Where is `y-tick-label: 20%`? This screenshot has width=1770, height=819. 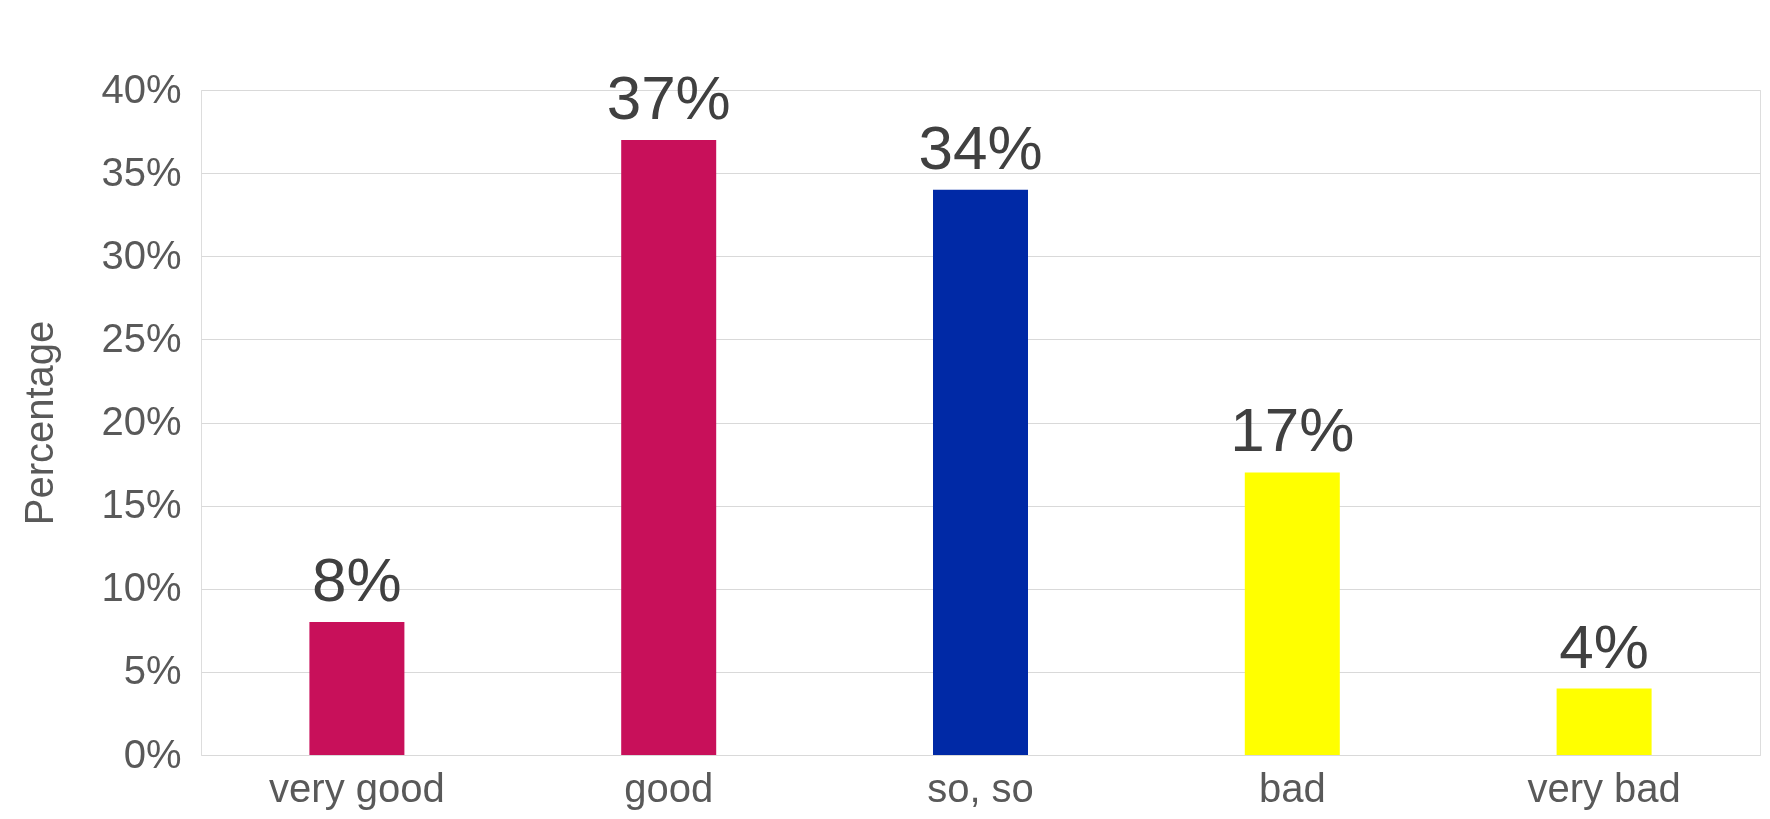
y-tick-label: 20% is located at coordinates (141, 421).